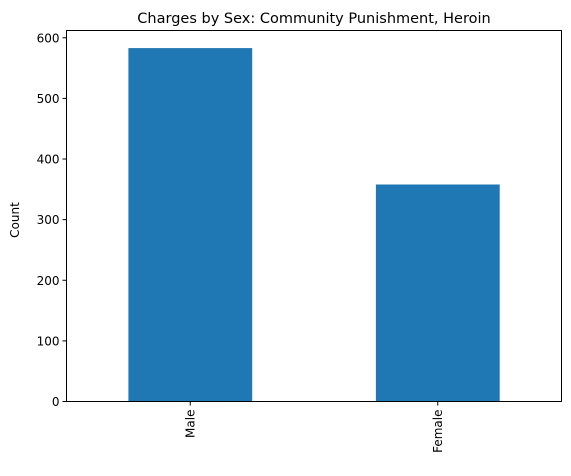  What do you see at coordinates (48, 38) in the screenshot?
I see `y-tick-label-600: 600` at bounding box center [48, 38].